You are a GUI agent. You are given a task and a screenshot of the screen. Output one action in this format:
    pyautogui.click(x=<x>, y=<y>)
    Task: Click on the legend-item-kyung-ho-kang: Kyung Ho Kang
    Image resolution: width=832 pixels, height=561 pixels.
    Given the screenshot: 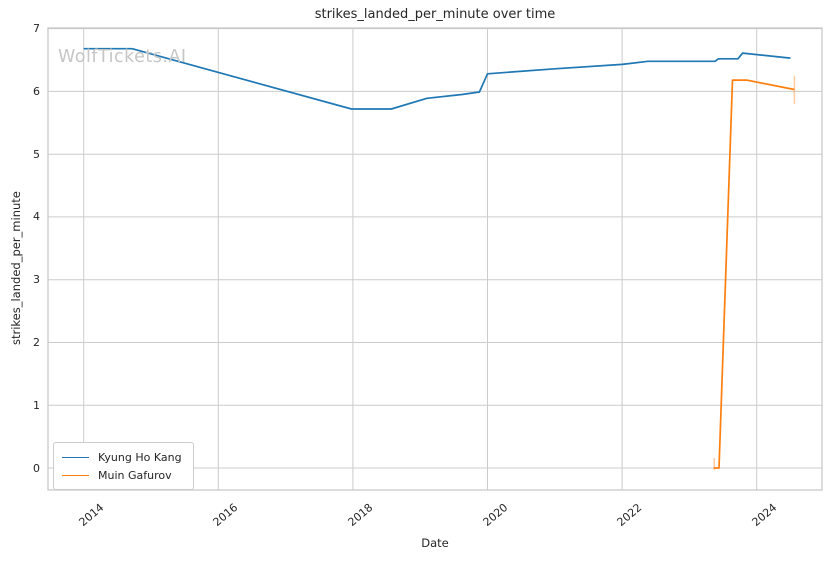 What is the action you would take?
    pyautogui.click(x=122, y=457)
    